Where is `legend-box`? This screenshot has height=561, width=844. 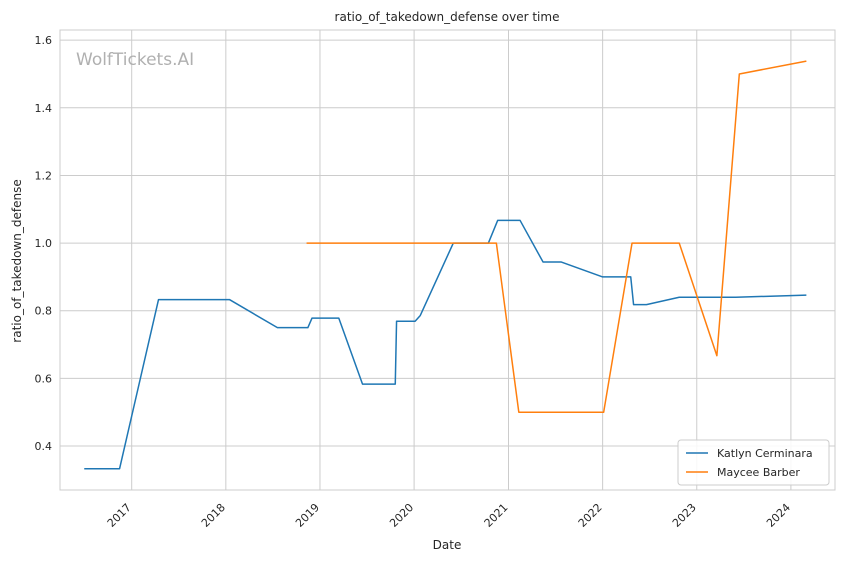 legend-box is located at coordinates (753, 462).